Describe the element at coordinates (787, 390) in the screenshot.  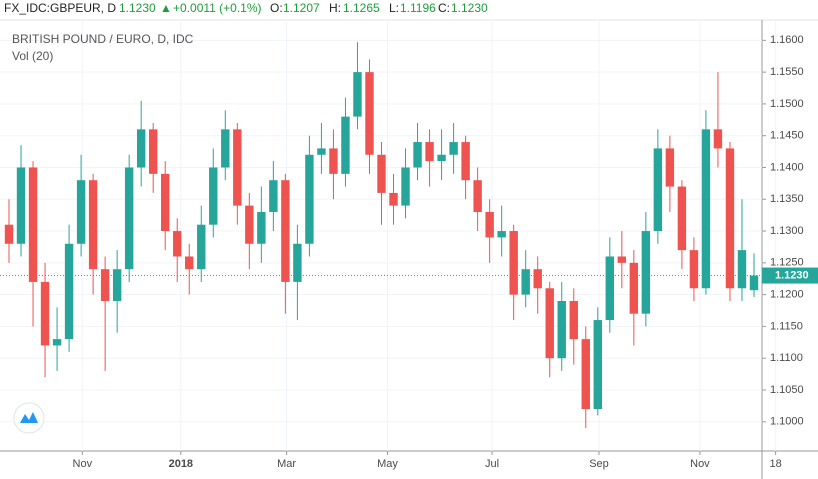
I see `y-tick-label: 1.1050` at that location.